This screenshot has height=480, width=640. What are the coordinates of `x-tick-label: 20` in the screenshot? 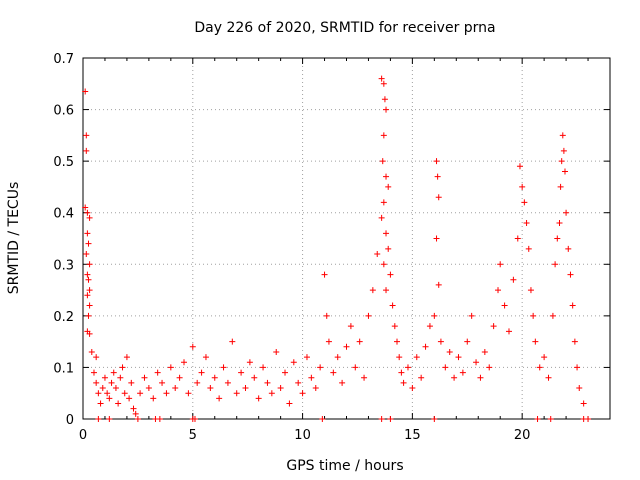 It's located at (522, 435).